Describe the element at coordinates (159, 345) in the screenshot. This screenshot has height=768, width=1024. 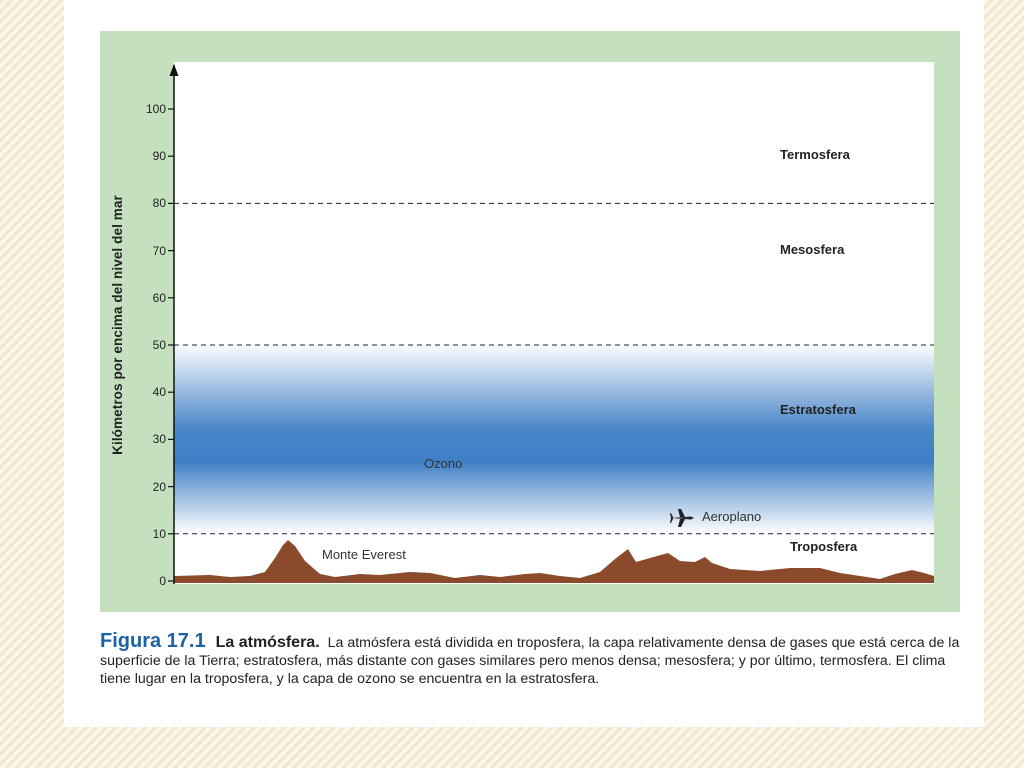
I see `tick-label-50: 50` at that location.